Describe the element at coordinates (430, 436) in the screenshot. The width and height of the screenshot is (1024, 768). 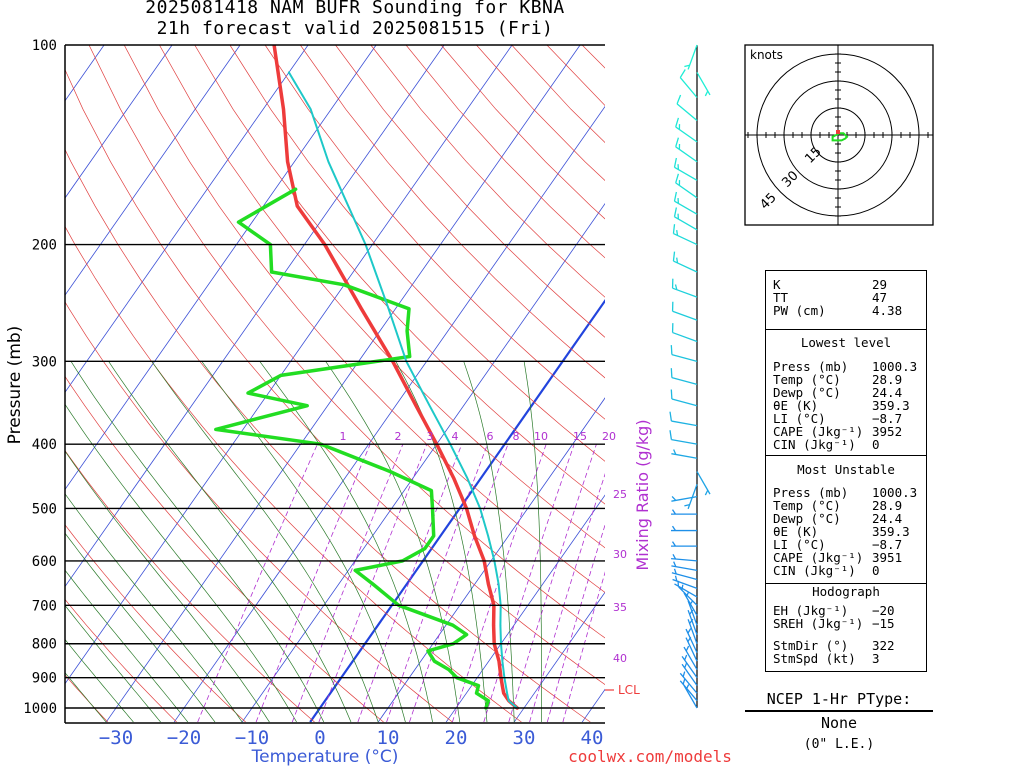
I see `mixing-ratio-label: 3` at that location.